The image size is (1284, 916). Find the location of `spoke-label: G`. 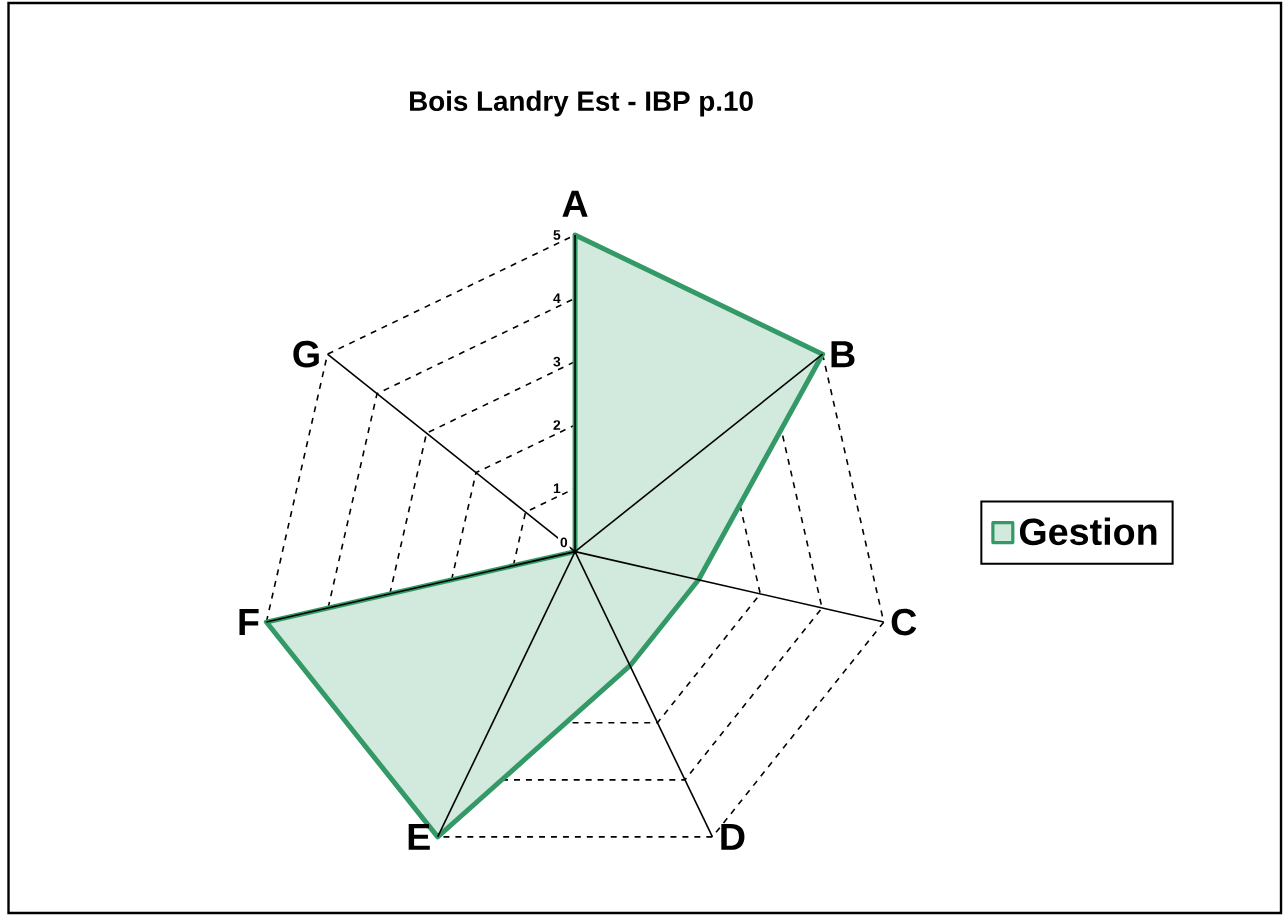

spoke-label: G is located at coordinates (306, 354).